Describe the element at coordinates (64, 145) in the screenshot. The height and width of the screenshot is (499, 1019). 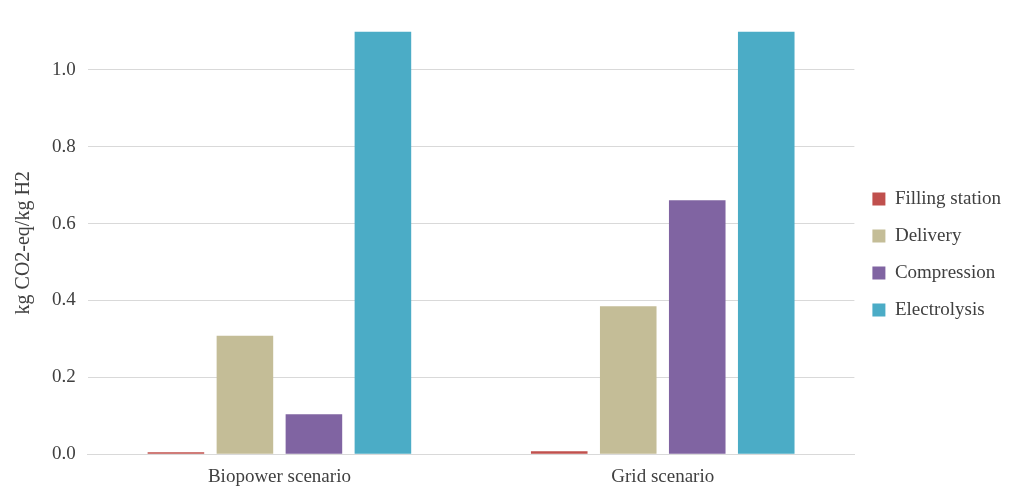
I see `y-tick-label: 0.8` at that location.